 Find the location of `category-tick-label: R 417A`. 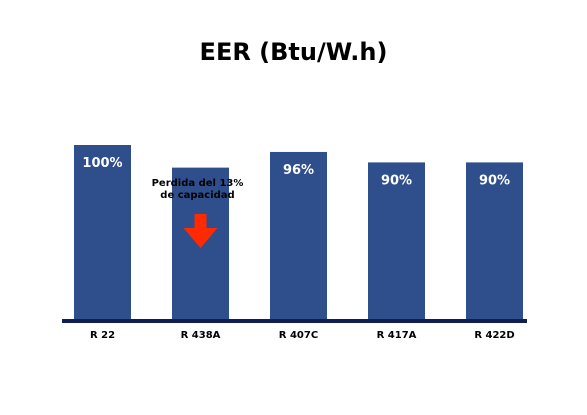

category-tick-label: R 417A is located at coordinates (397, 335).